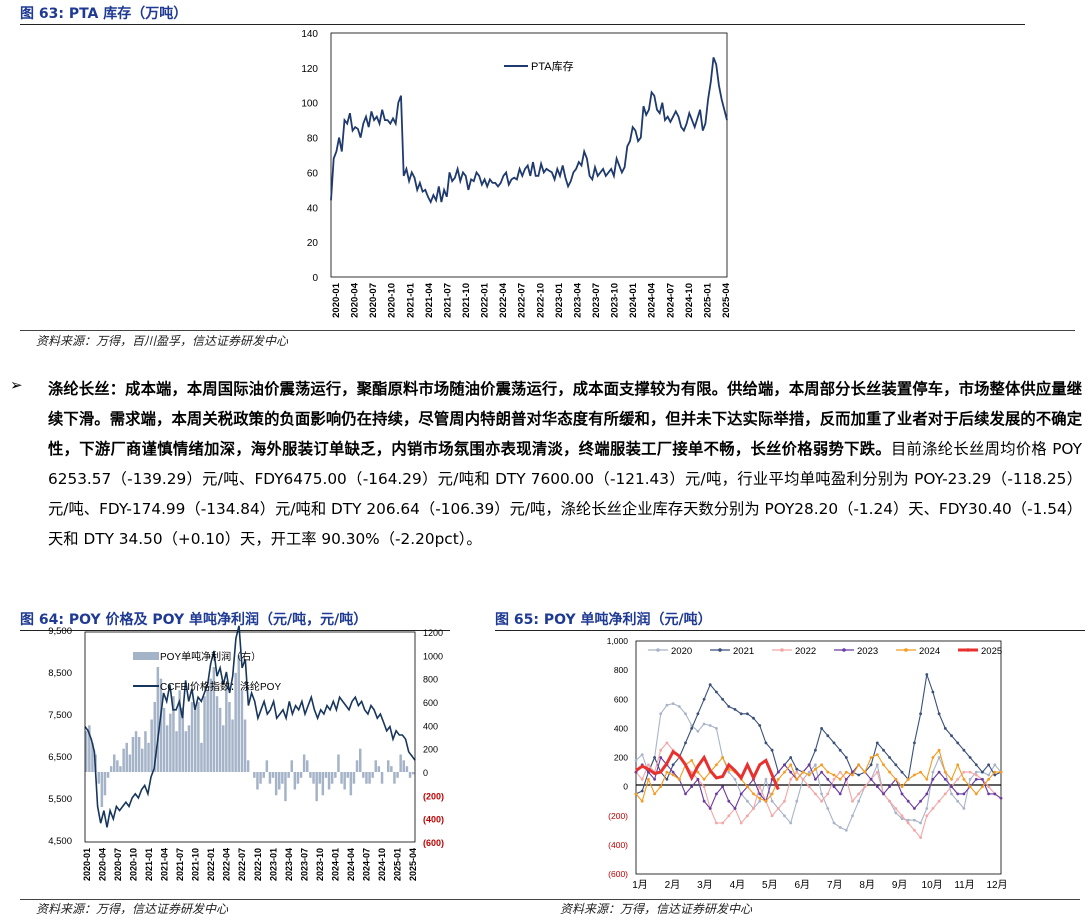  What do you see at coordinates (618, 641) in the screenshot?
I see `fig65-ytick-label: 1,000` at bounding box center [618, 641].